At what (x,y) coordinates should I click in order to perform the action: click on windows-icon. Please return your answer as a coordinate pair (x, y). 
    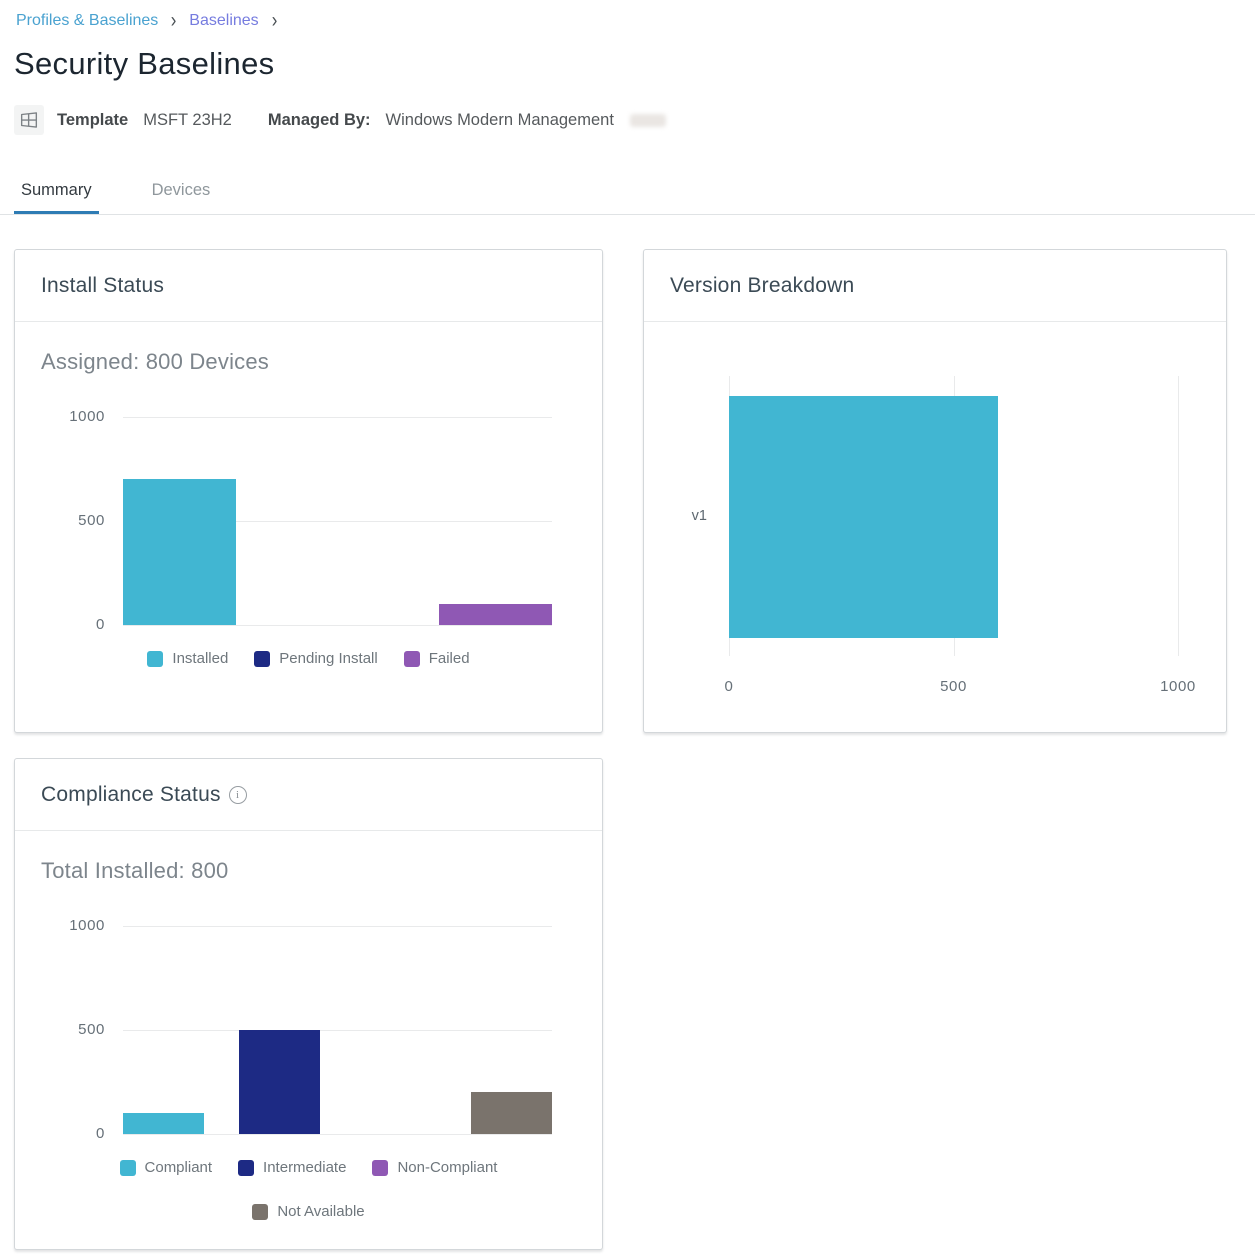
    Looking at the image, I should click on (29, 120).